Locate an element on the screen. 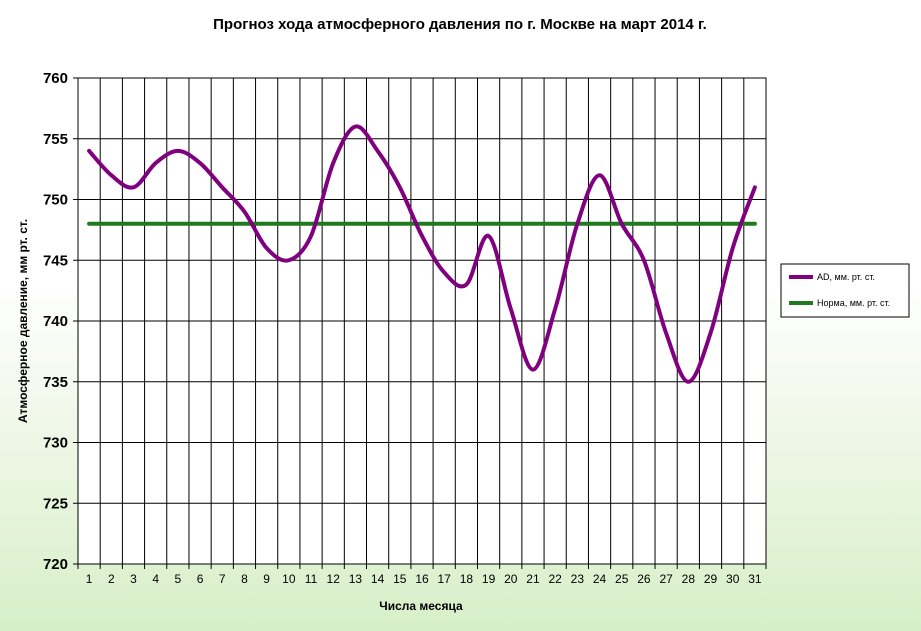 This screenshot has height=631, width=921. x-tick-label: 23 is located at coordinates (578, 579).